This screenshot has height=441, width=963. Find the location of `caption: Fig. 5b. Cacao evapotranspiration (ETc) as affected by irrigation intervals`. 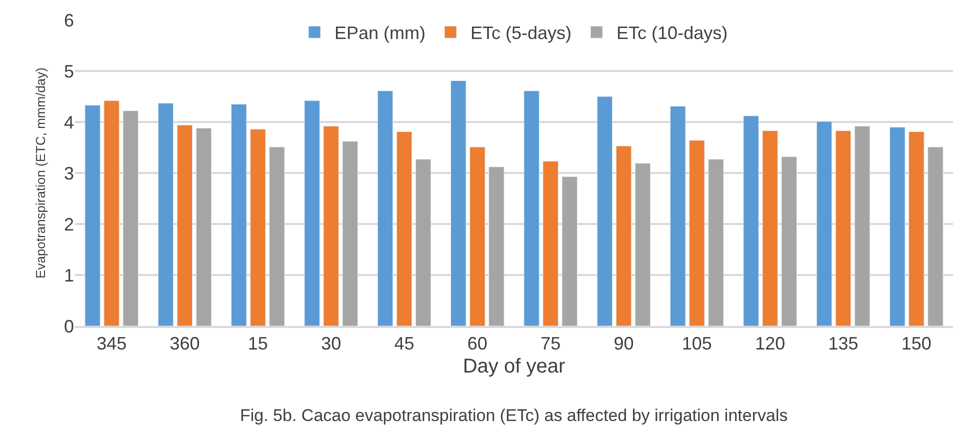

caption: Fig. 5b. Cacao evapotranspiration (ETc) as affected by irrigation intervals is located at coordinates (514, 415).